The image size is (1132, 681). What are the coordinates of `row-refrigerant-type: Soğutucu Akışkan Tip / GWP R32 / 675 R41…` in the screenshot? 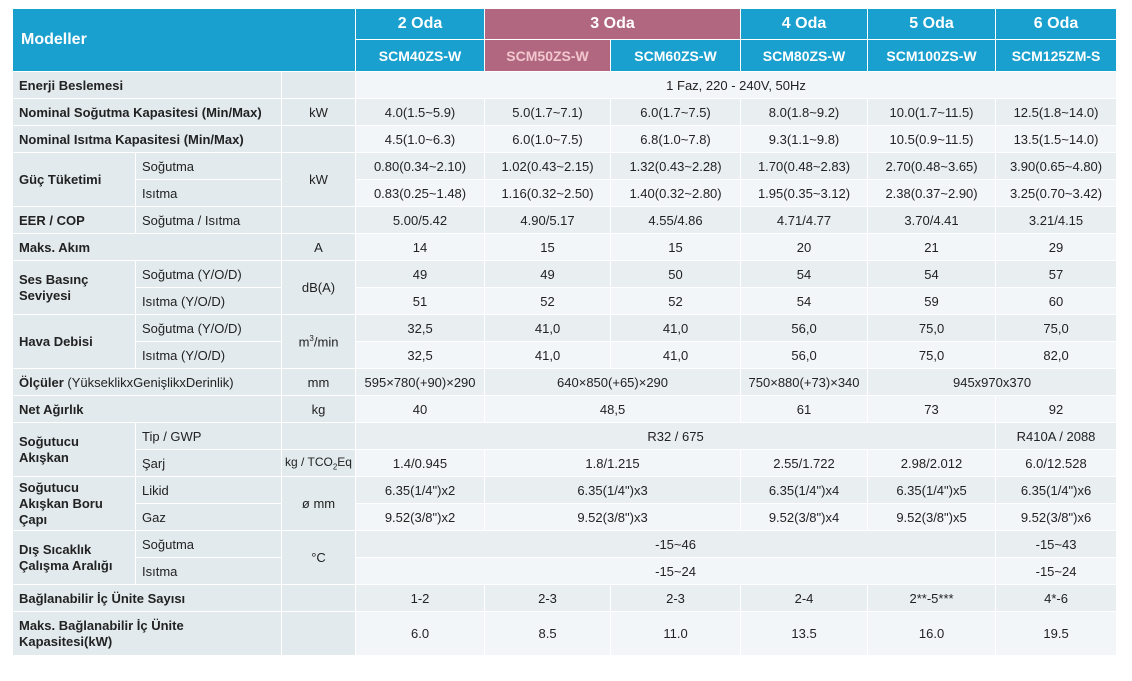 It's located at (565, 449).